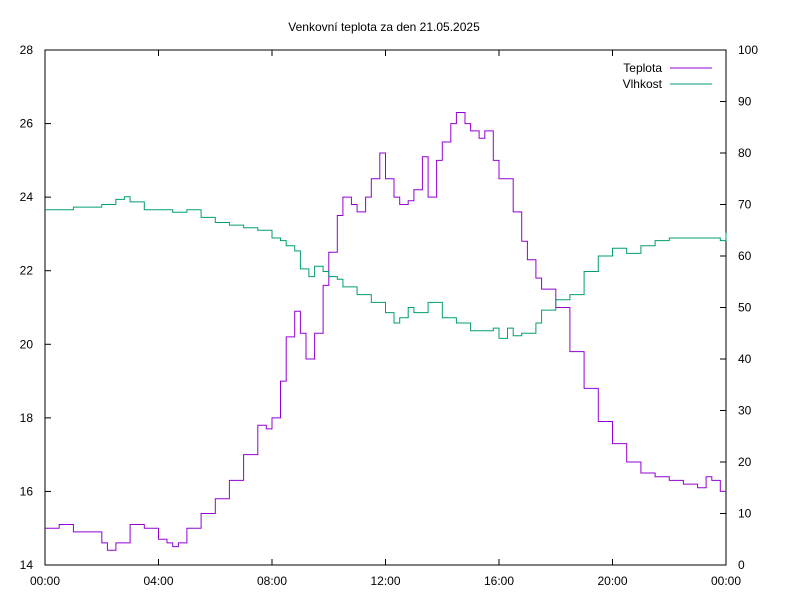 This screenshot has width=800, height=605. What do you see at coordinates (27, 418) in the screenshot?
I see `y-left-tick-label: 18` at bounding box center [27, 418].